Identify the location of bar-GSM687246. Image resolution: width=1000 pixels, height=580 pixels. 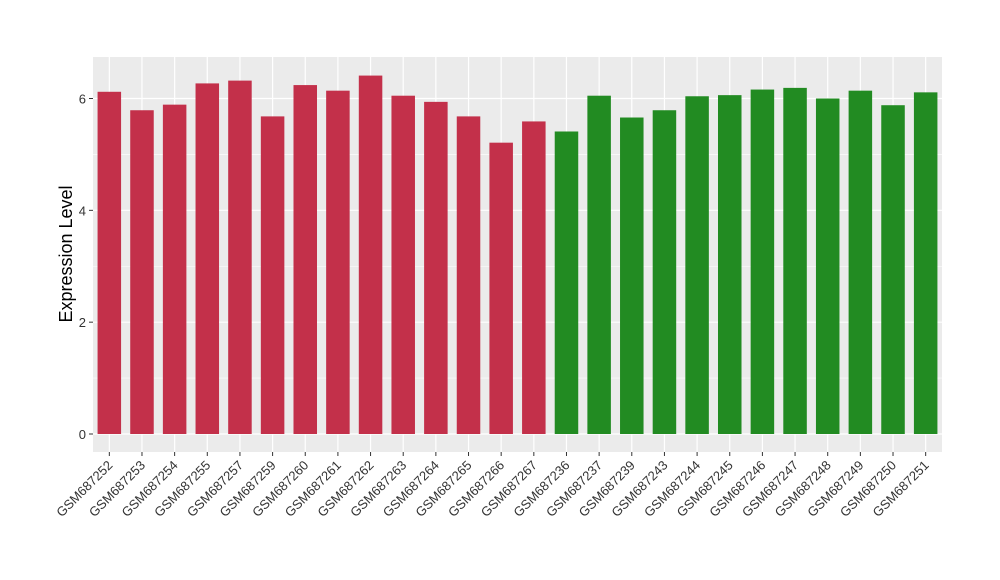
(762, 261).